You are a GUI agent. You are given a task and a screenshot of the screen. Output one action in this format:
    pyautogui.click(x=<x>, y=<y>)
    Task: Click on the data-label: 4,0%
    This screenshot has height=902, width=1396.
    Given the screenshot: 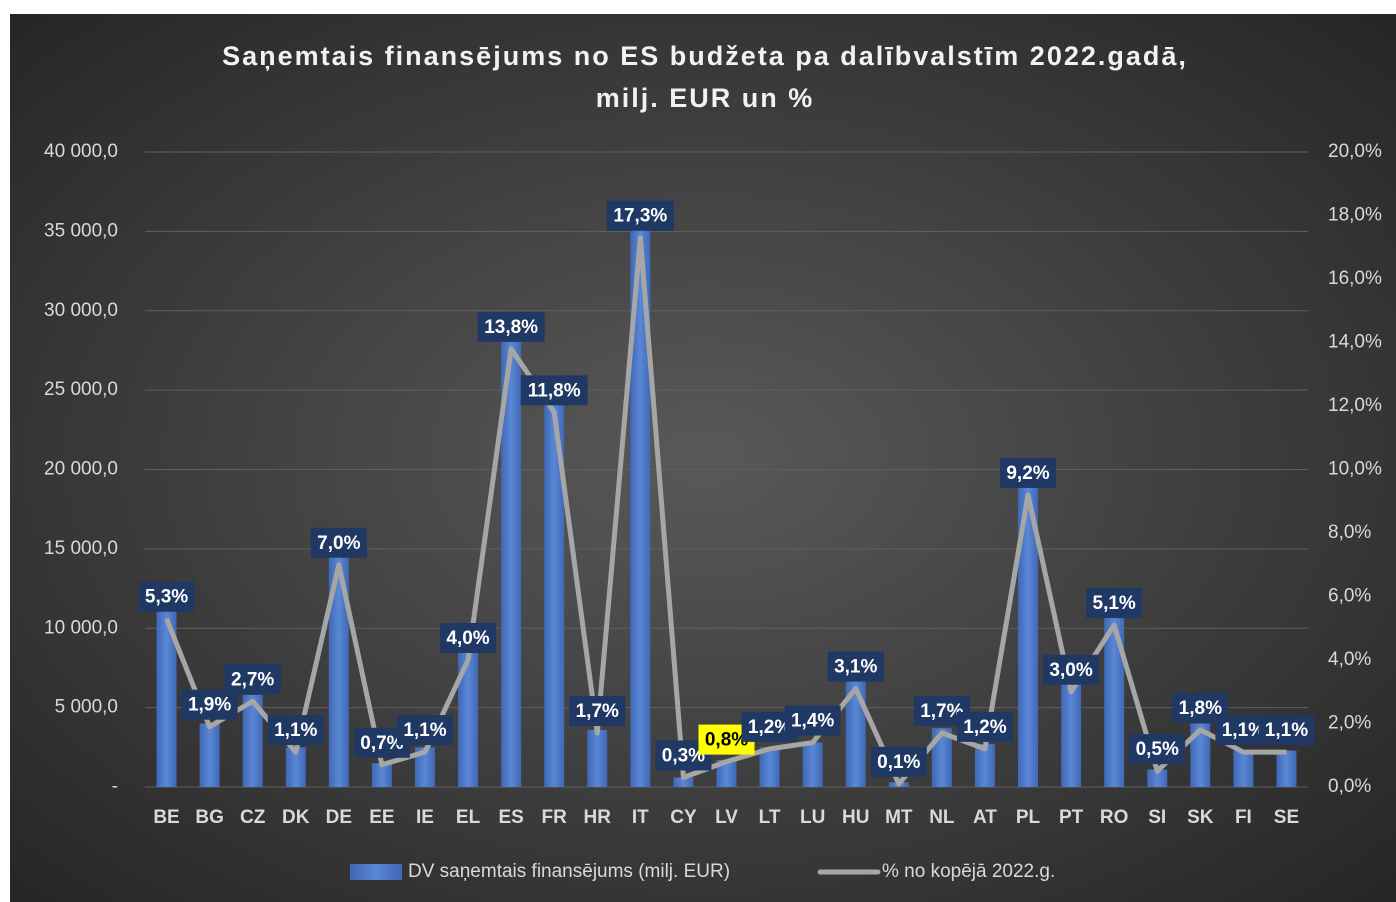 What is the action you would take?
    pyautogui.click(x=467, y=638)
    